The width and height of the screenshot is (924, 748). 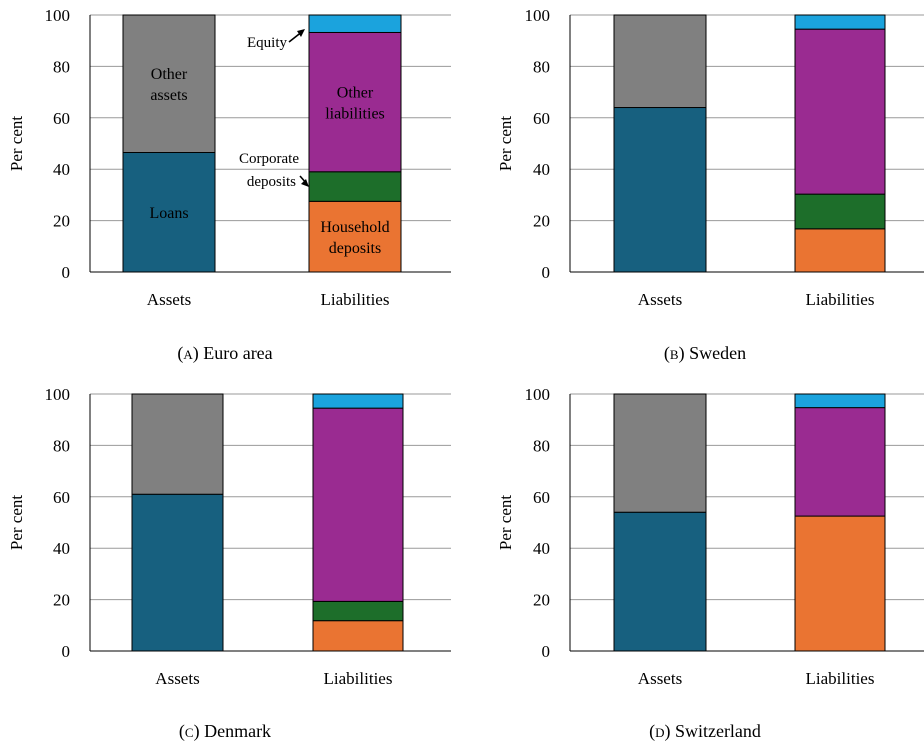 I want to click on equity-arrow-head, so click(x=301, y=33).